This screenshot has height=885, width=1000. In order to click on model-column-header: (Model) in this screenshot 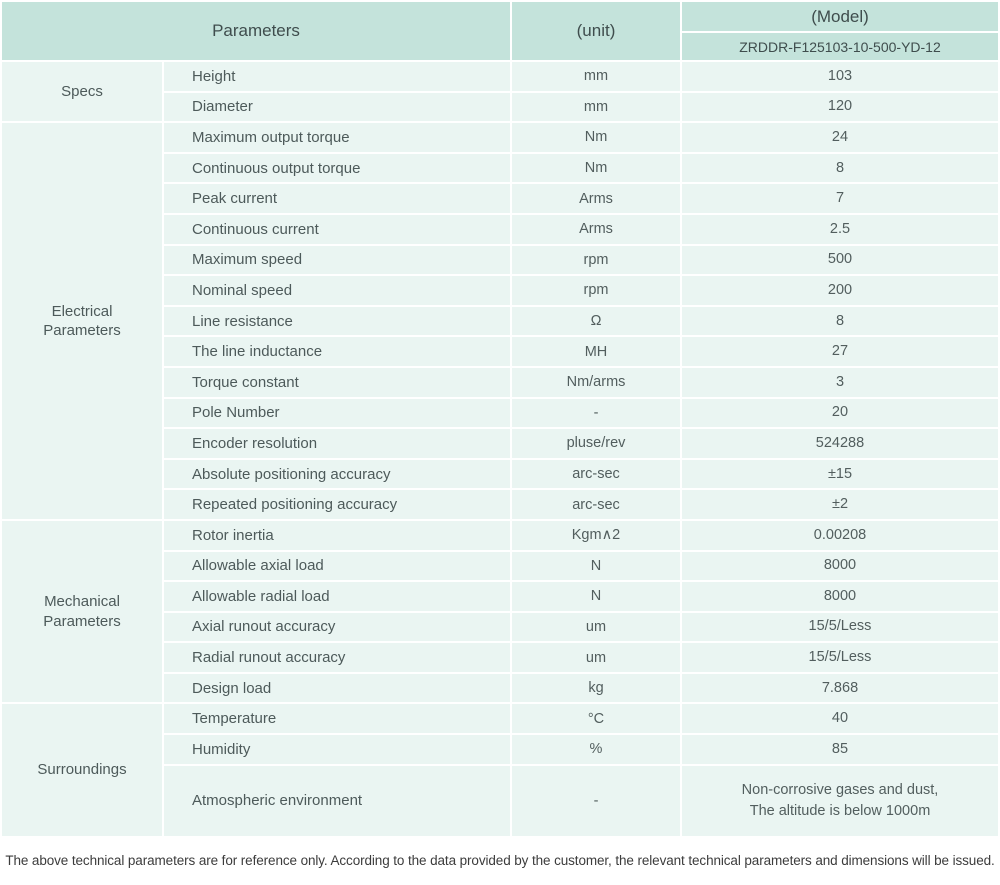, I will do `click(840, 16)`.